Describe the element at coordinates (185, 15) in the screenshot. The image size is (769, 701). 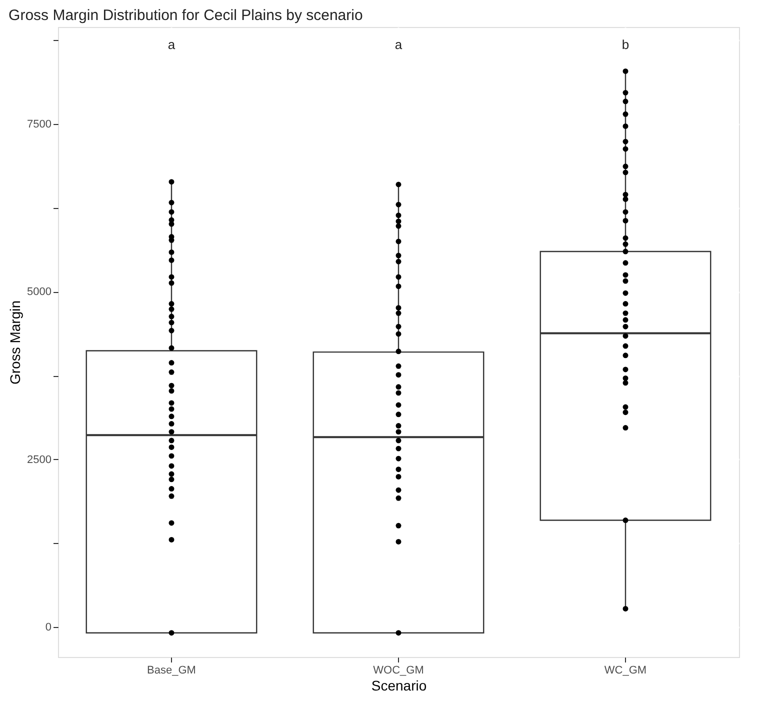
I see `chart-title: Gross Margin Distribution for Cecil Plains by scenario` at that location.